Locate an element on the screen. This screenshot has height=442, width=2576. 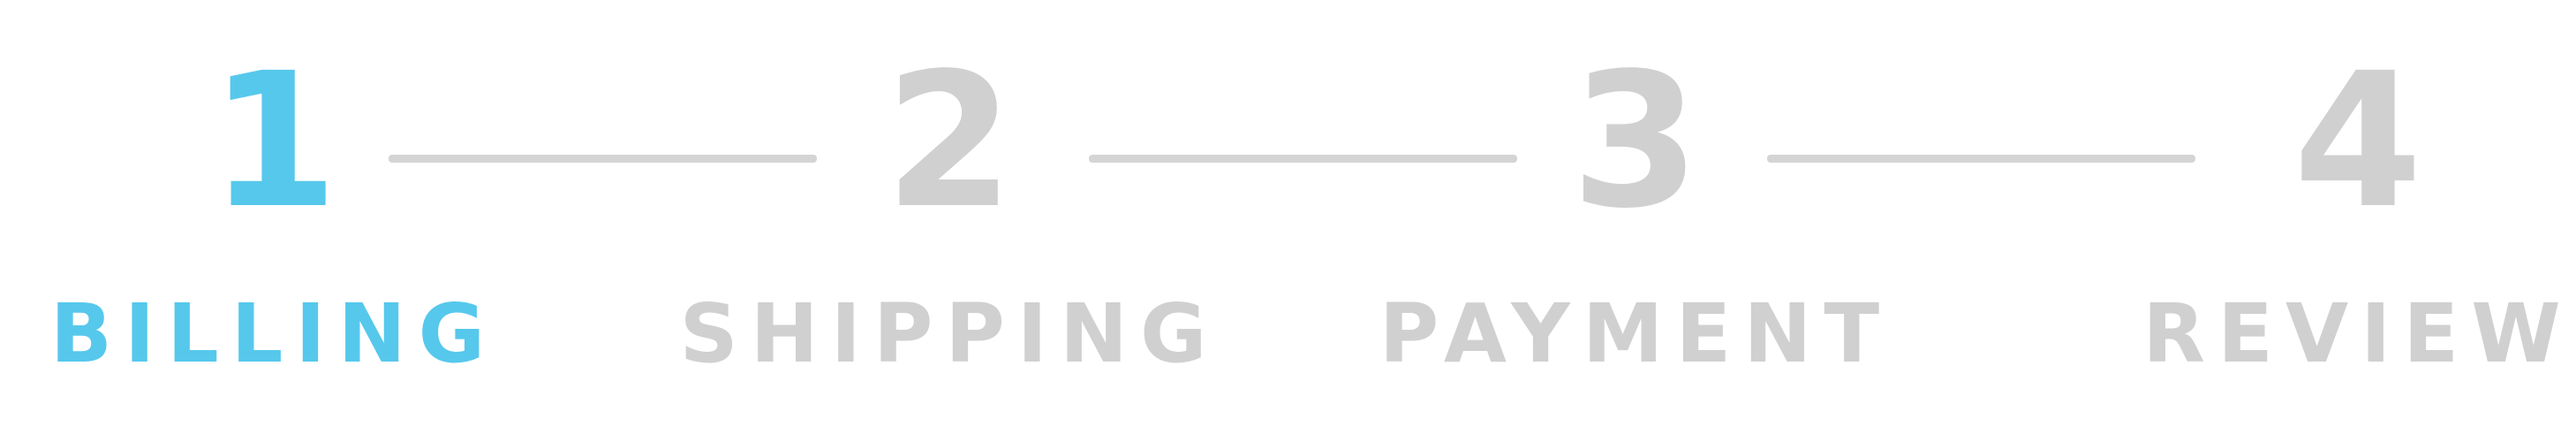
step-number: 2 is located at coordinates (950, 141).